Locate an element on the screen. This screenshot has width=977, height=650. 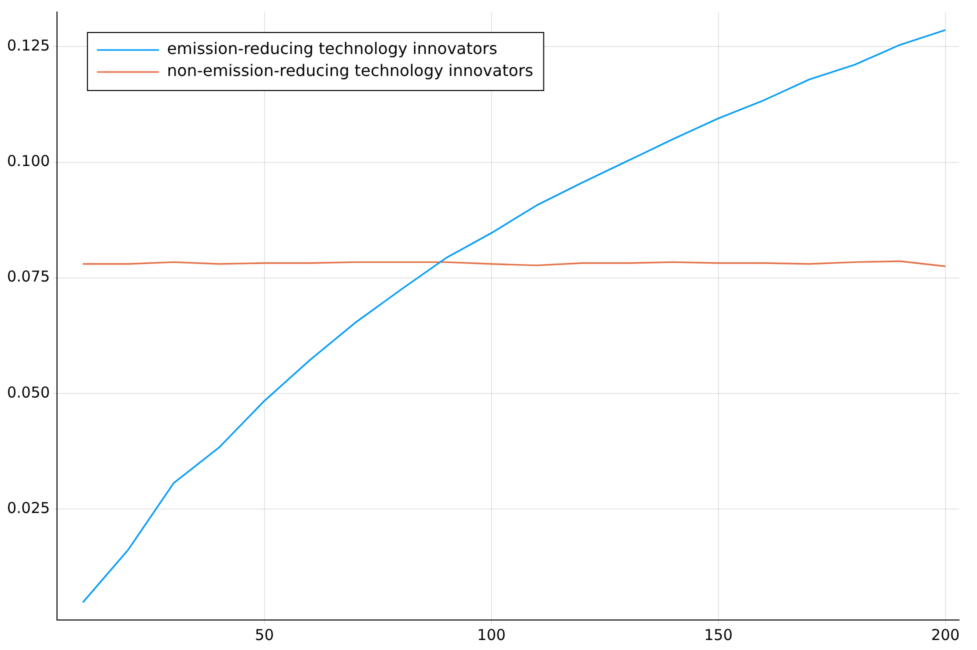
x-tick-label: 200 is located at coordinates (945, 635).